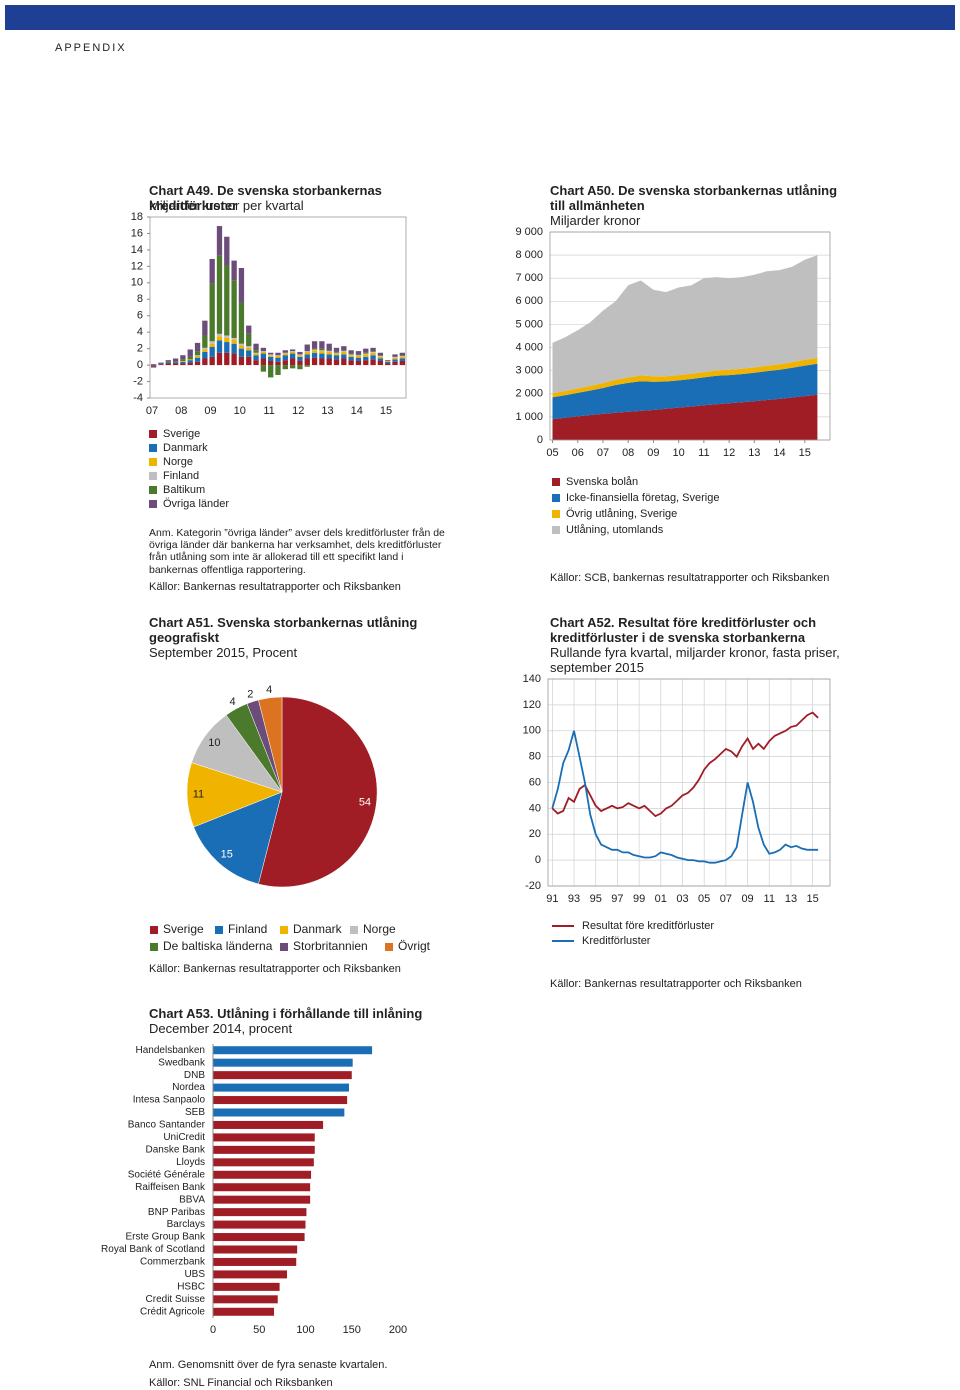  What do you see at coordinates (227, 855) in the screenshot?
I see `data-label: 15` at bounding box center [227, 855].